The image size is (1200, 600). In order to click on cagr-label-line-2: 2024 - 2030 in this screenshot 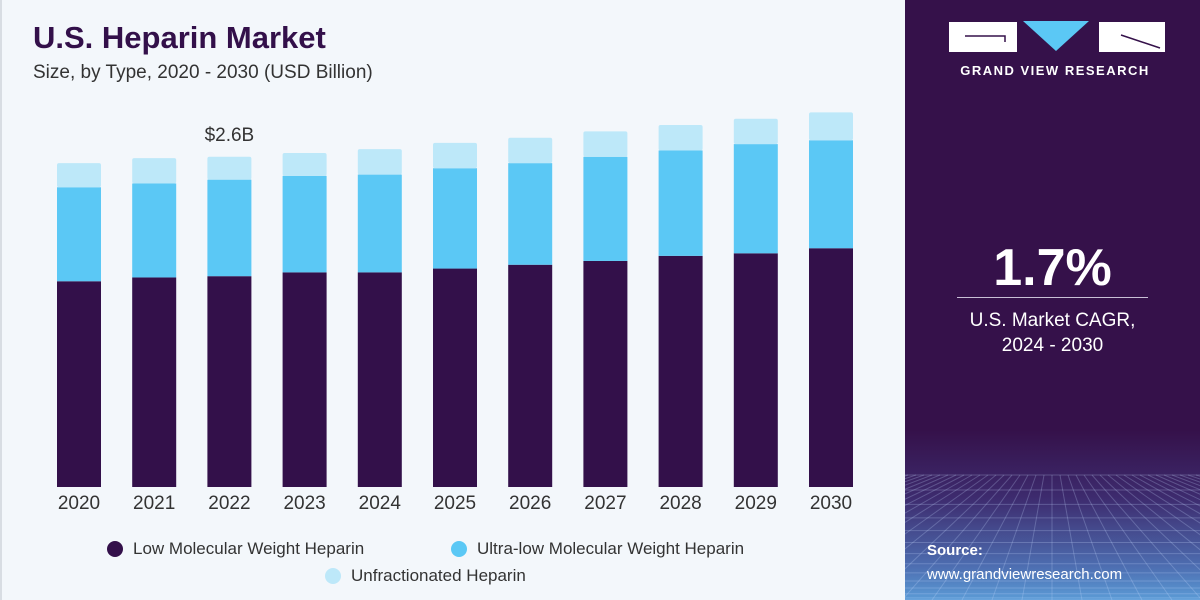, I will do `click(1052, 345)`.